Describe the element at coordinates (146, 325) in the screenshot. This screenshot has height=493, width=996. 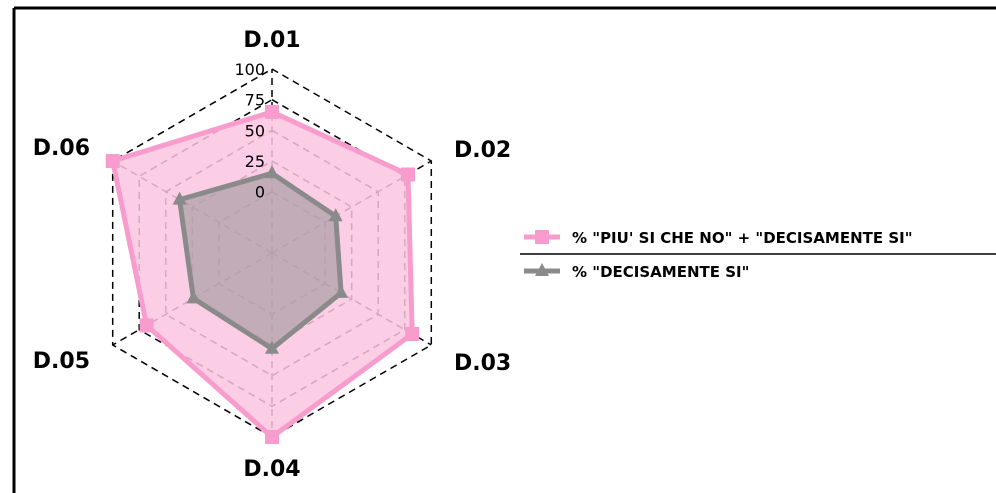
I see `series-1-point-D.05` at that location.